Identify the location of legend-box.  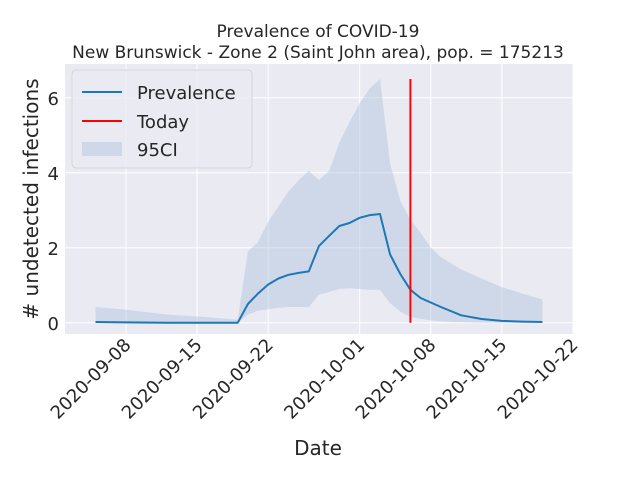
(162, 119).